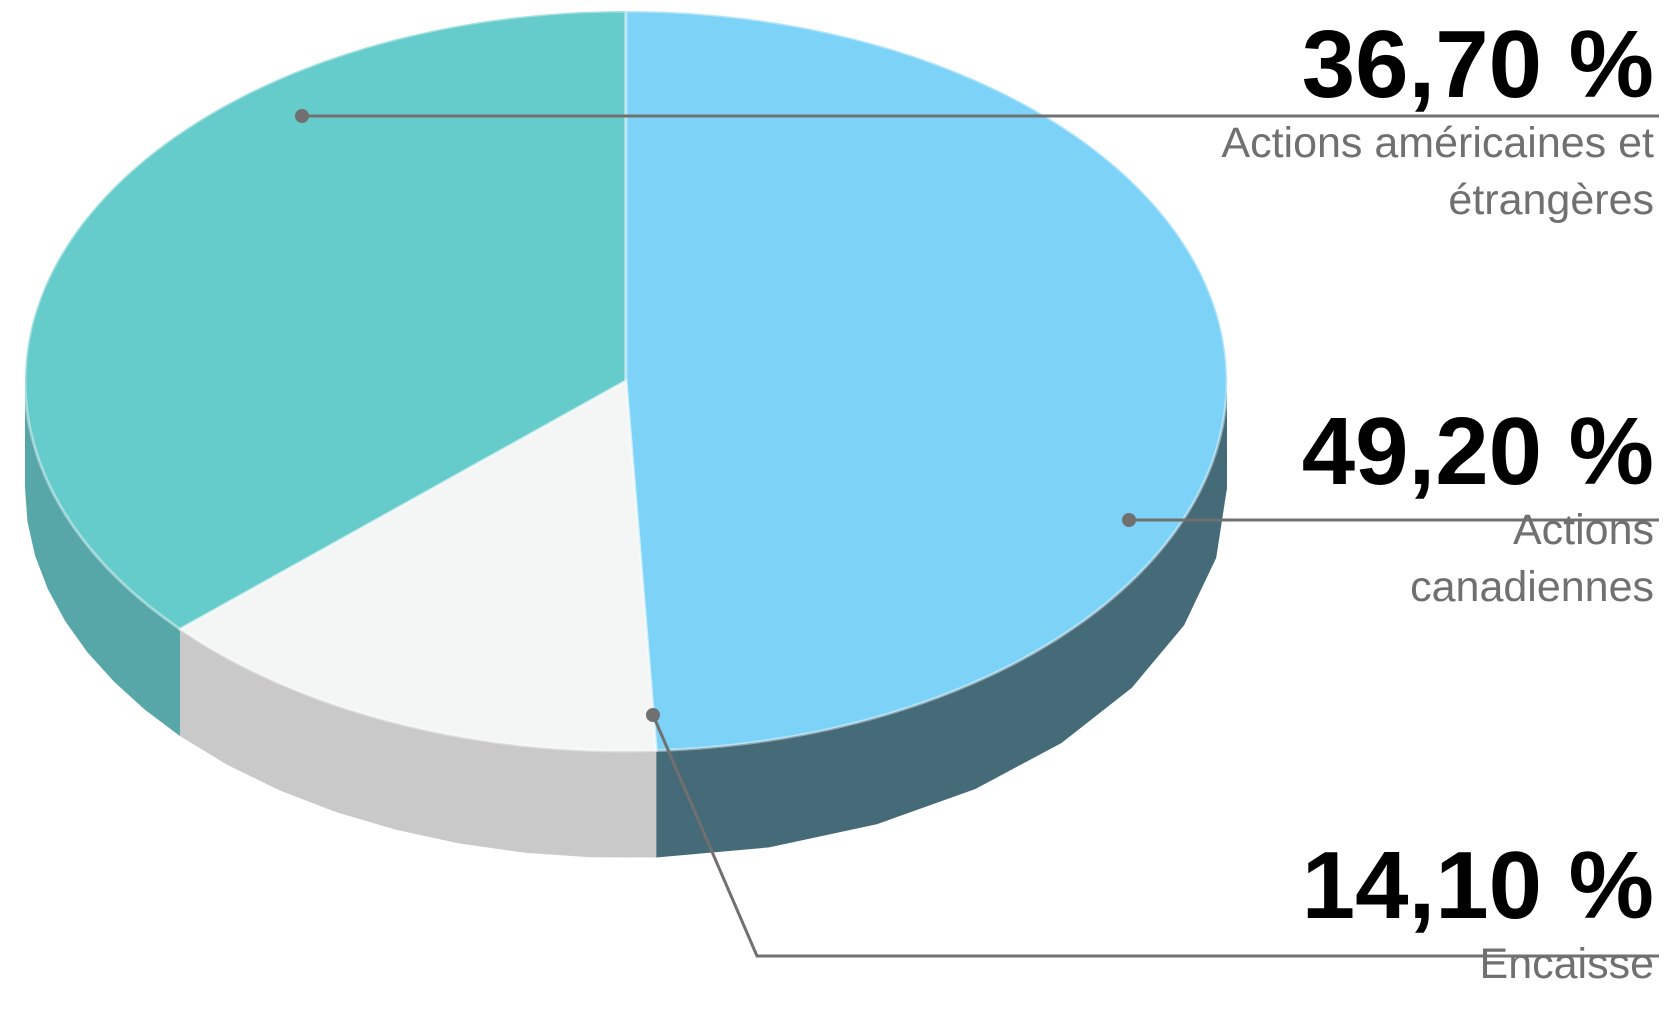  I want to click on label: 49,20 % Actions canadiennes, so click(1478, 509).